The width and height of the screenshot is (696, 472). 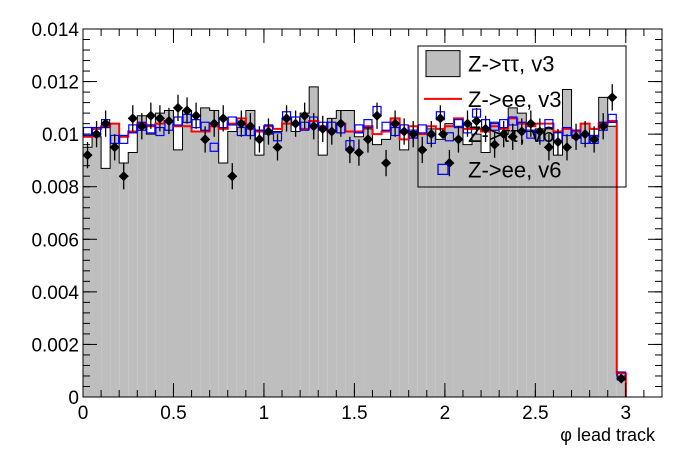 What do you see at coordinates (515, 99) in the screenshot?
I see `legend-label: Z->ee, v3` at bounding box center [515, 99].